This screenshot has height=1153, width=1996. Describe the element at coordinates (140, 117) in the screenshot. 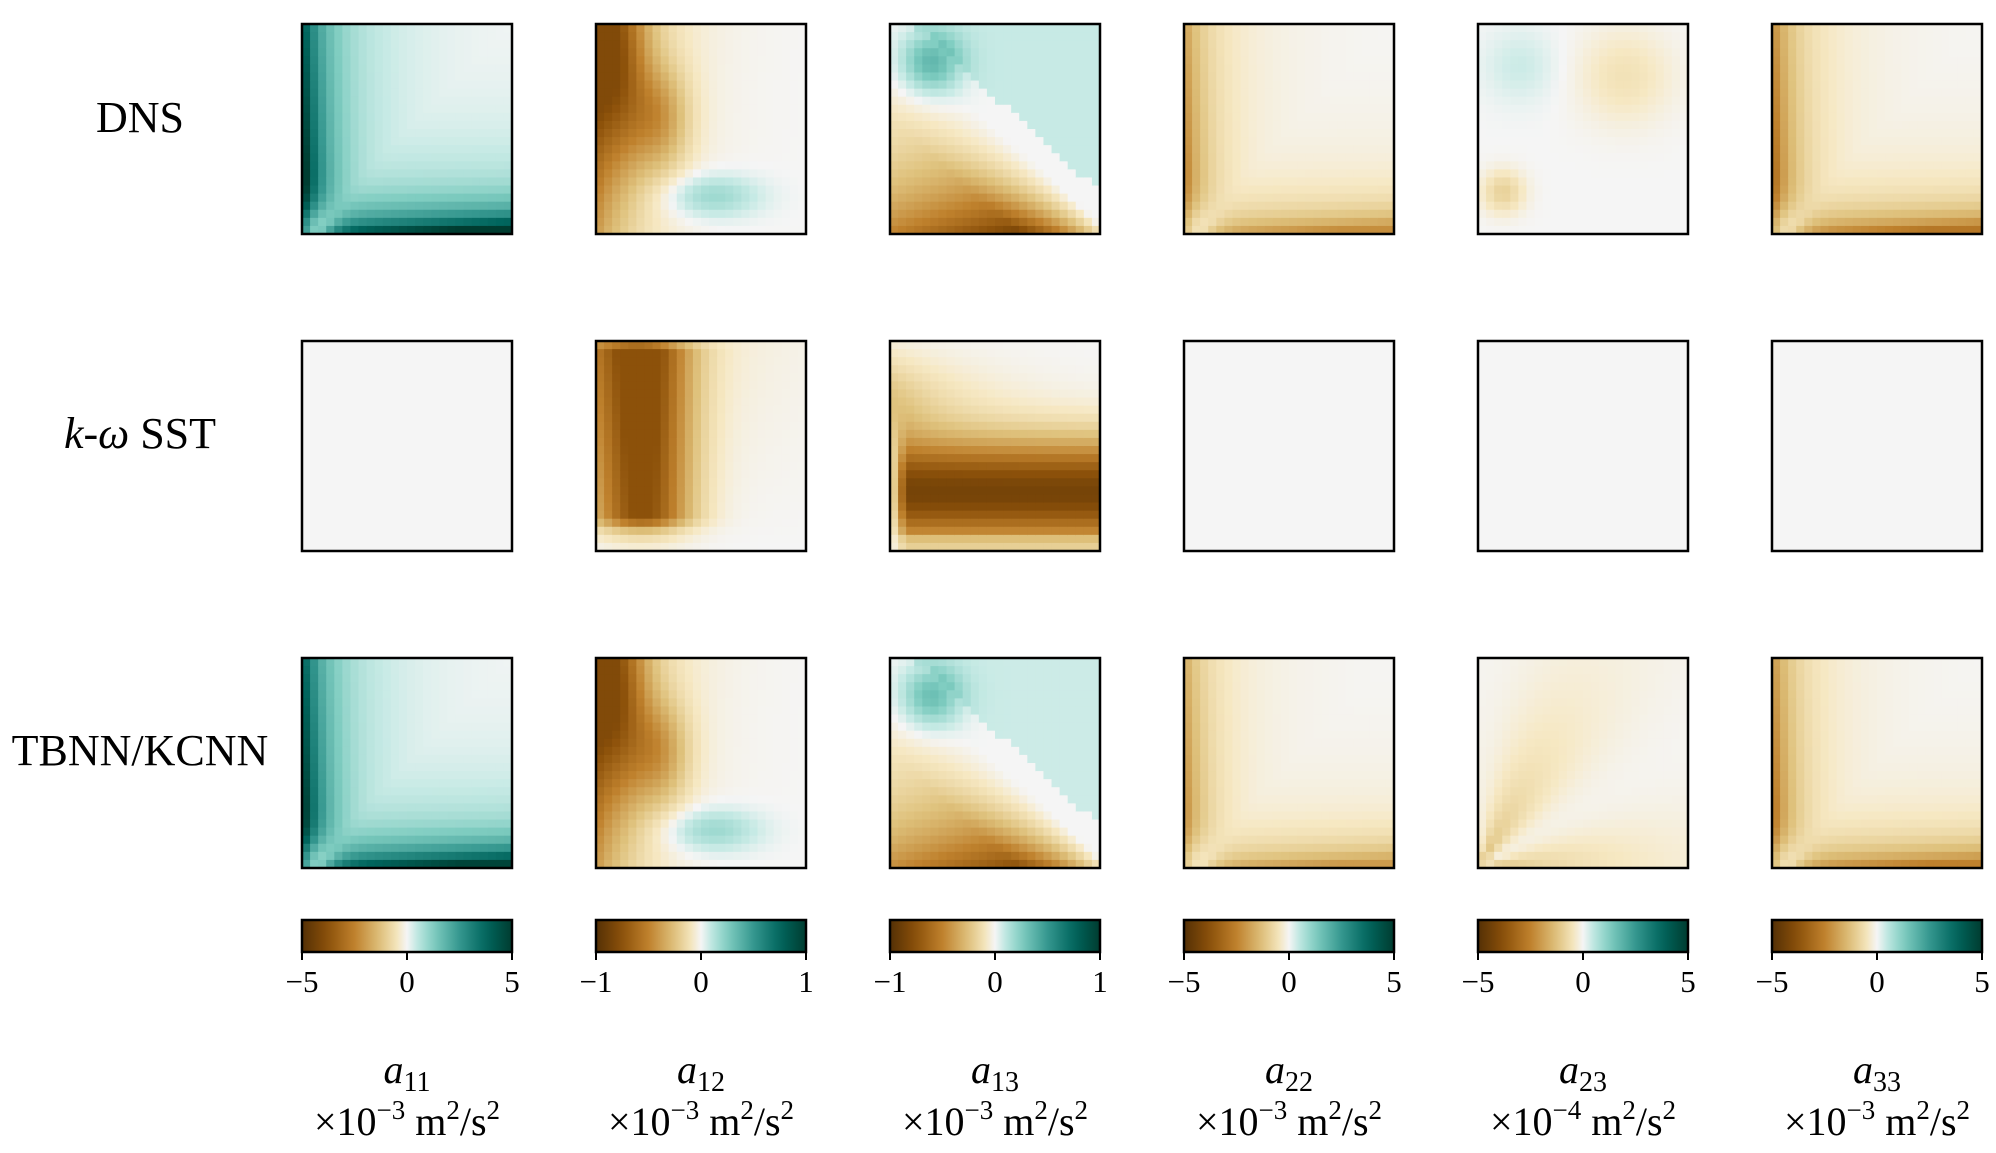

I see `row-label: DNS` at that location.